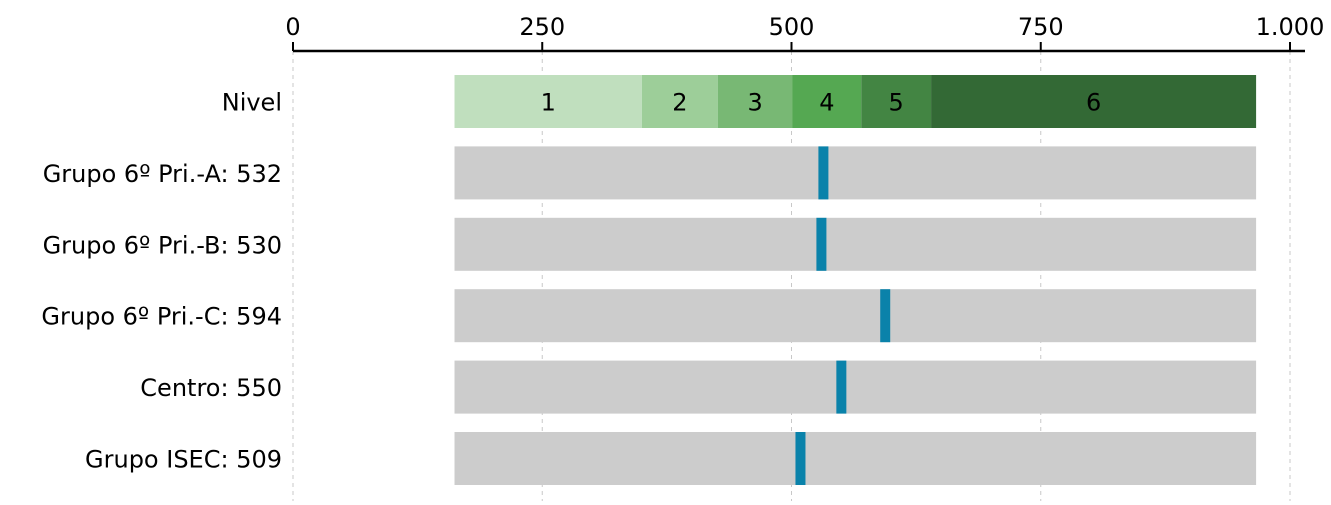 The image size is (1331, 505). I want to click on level-band-label-4: 4, so click(826, 103).